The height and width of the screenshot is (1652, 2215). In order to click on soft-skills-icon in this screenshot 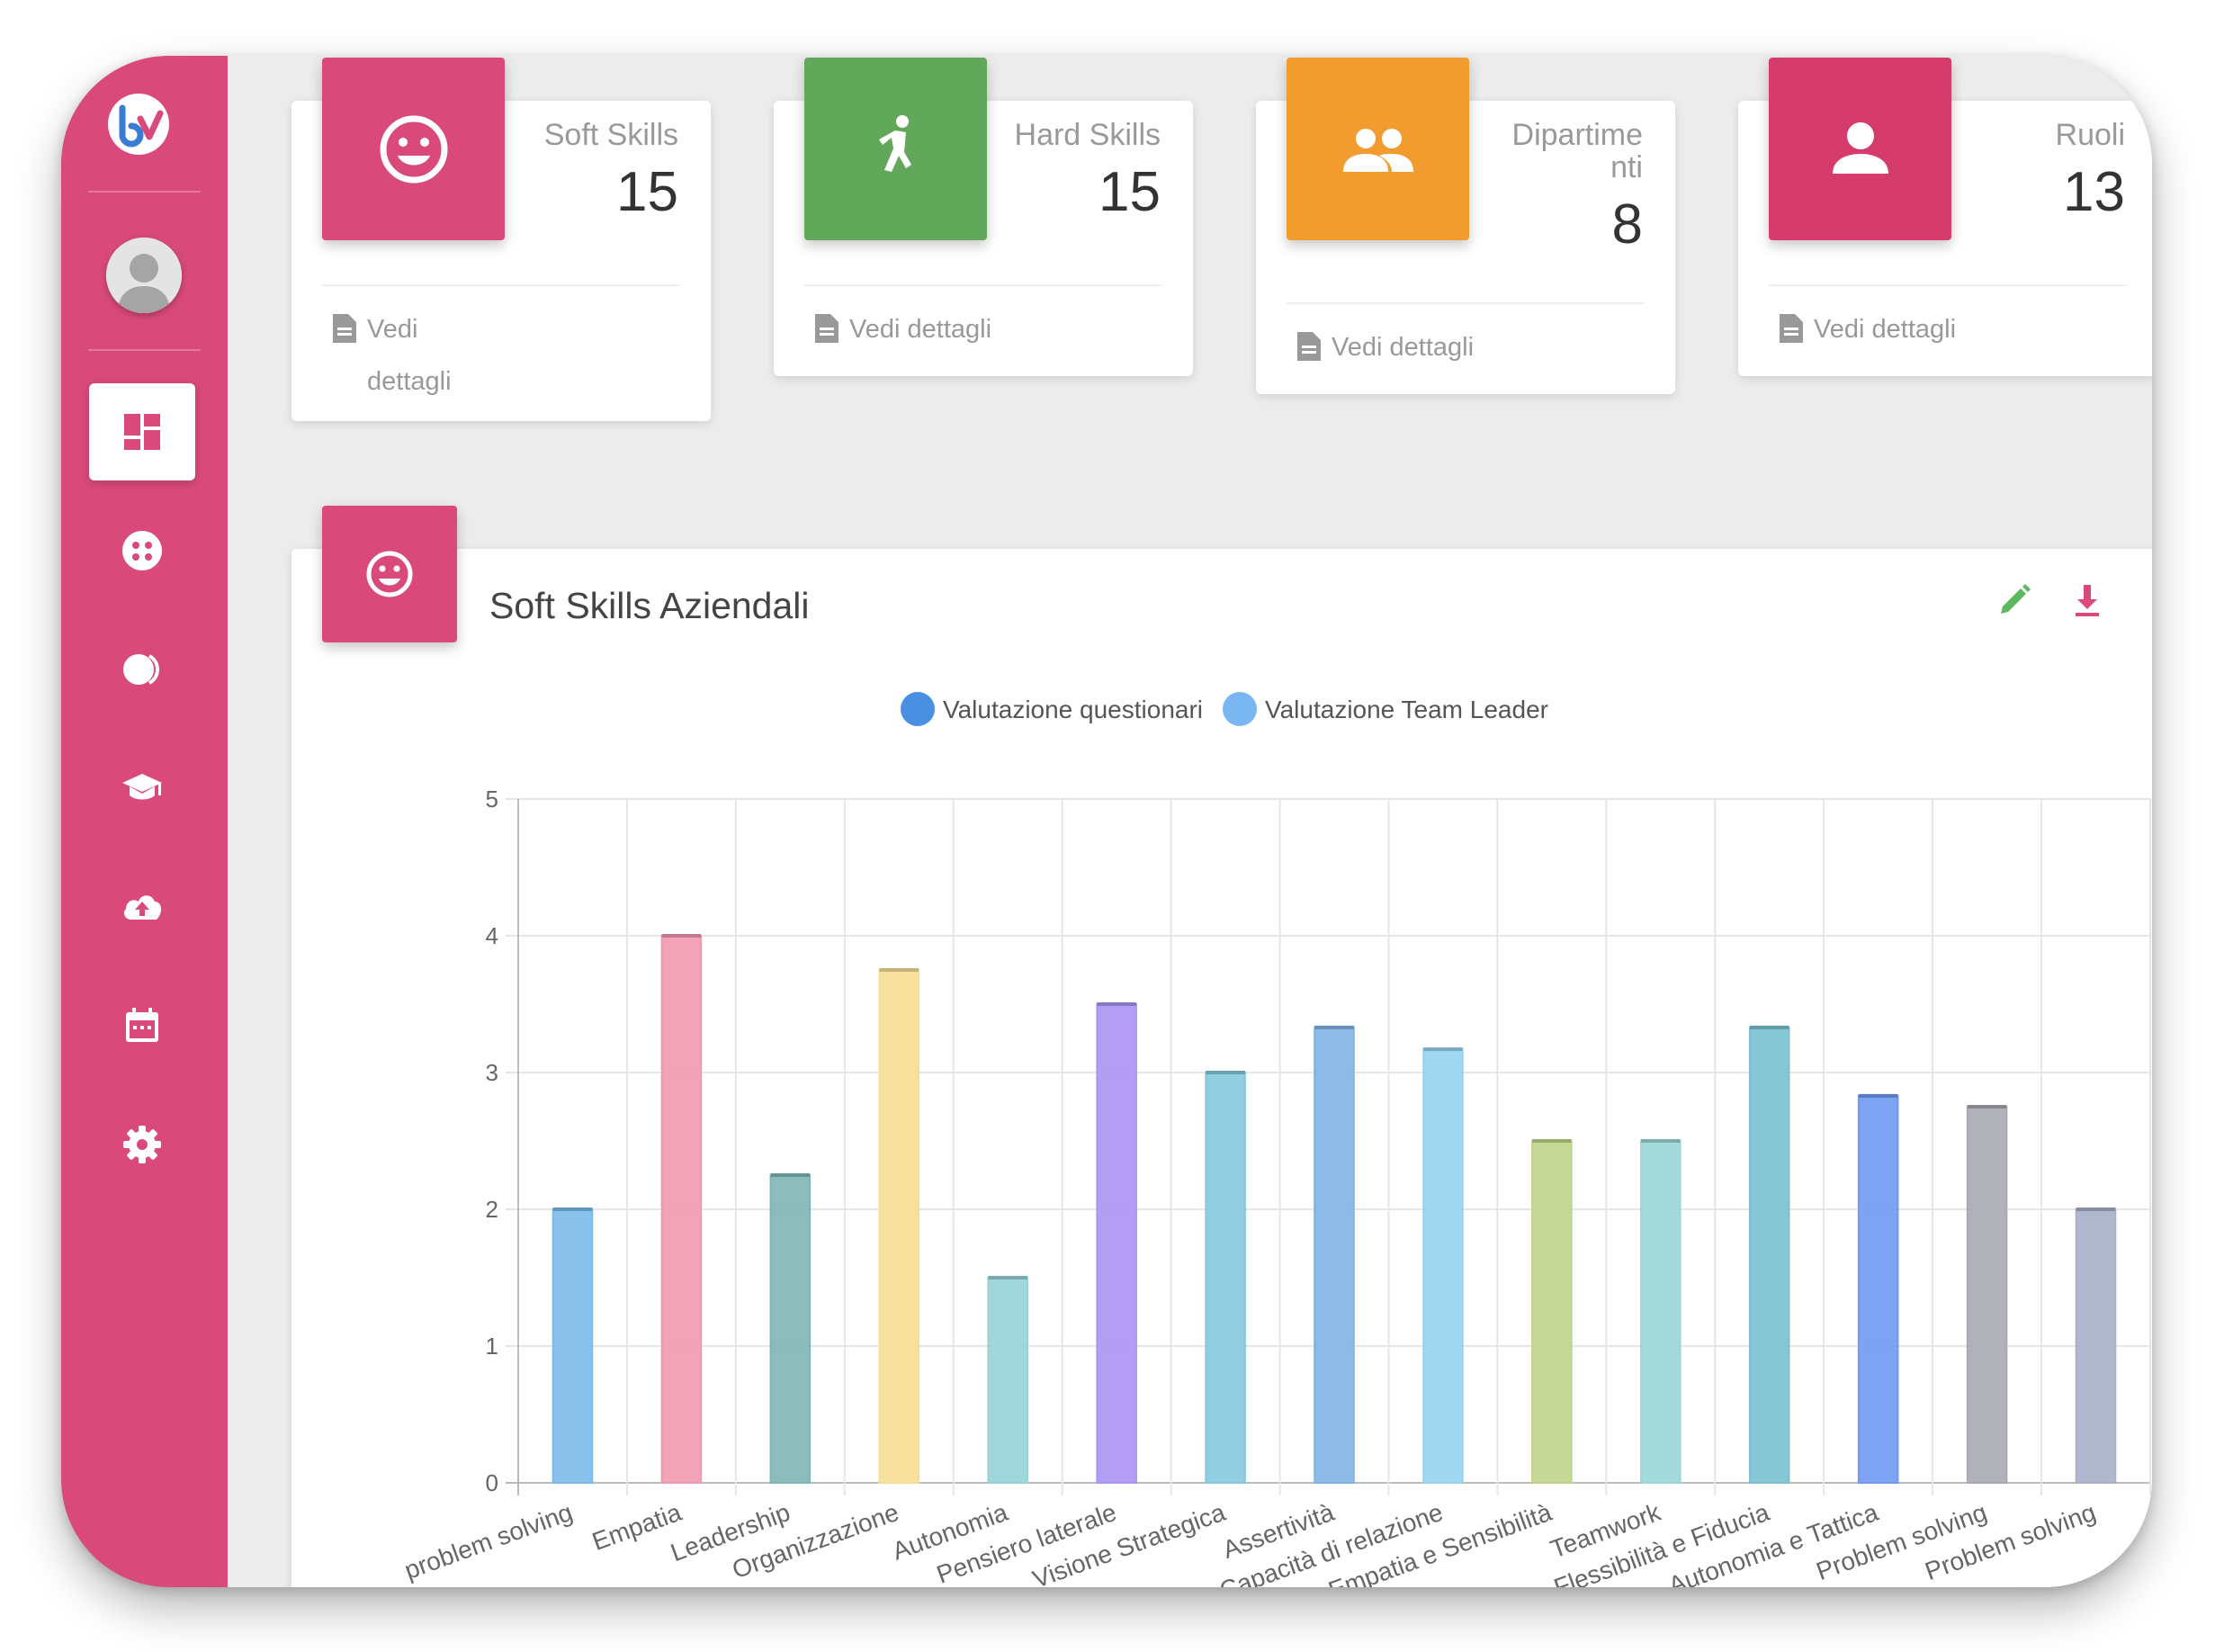, I will do `click(142, 550)`.